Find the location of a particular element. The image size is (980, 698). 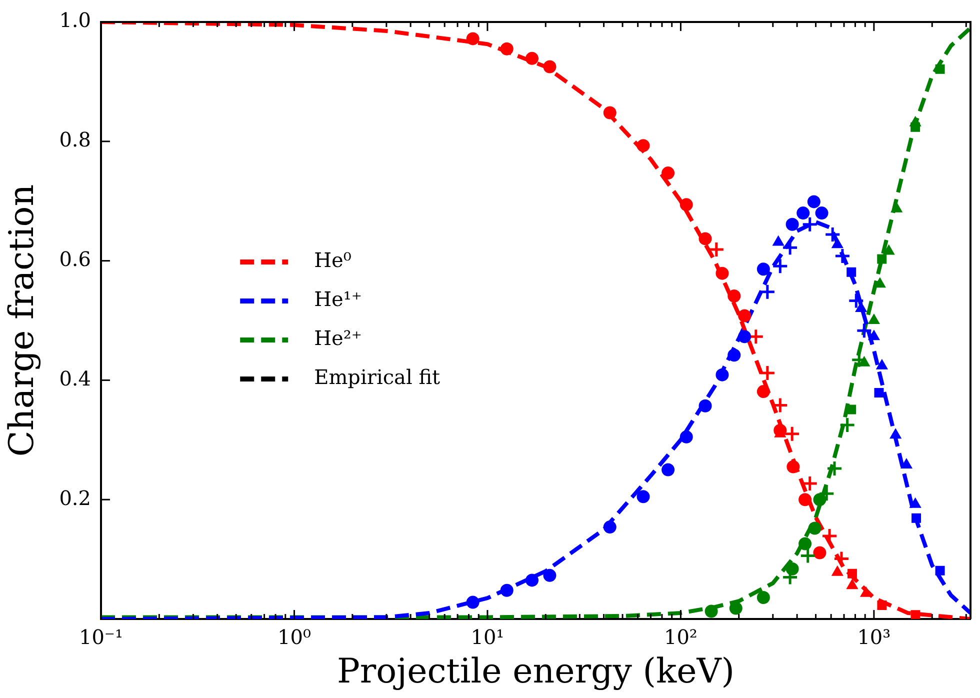

y-tick-label: 1.0 is located at coordinates (75, 20).